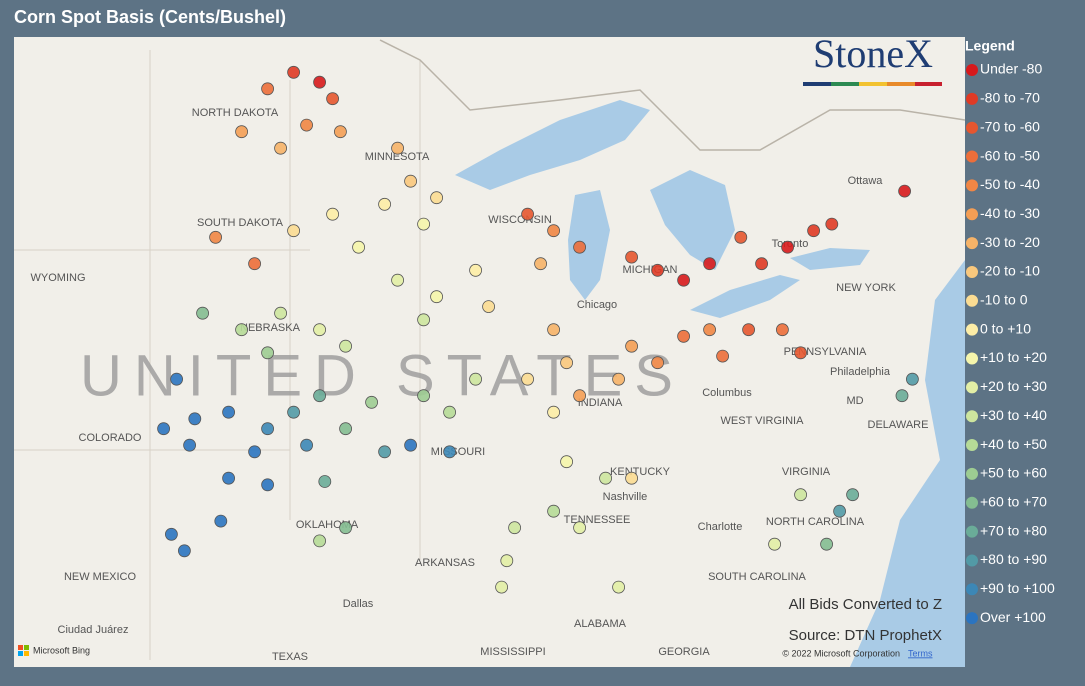  Describe the element at coordinates (20, 653) in the screenshot. I see `bing-logo` at that location.